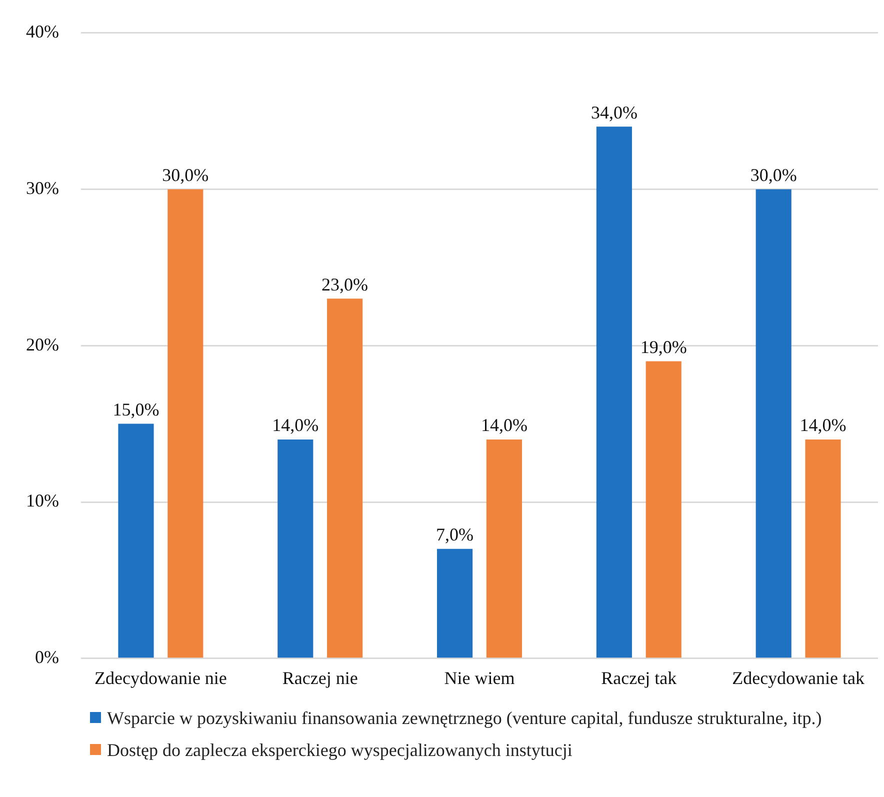 This screenshot has height=797, width=884. I want to click on legend-label: Wsparcie w pozyskiwaniu finansowania zewnętrznego (venture capital, fundusze strukturalne, itp.), so click(464, 718).